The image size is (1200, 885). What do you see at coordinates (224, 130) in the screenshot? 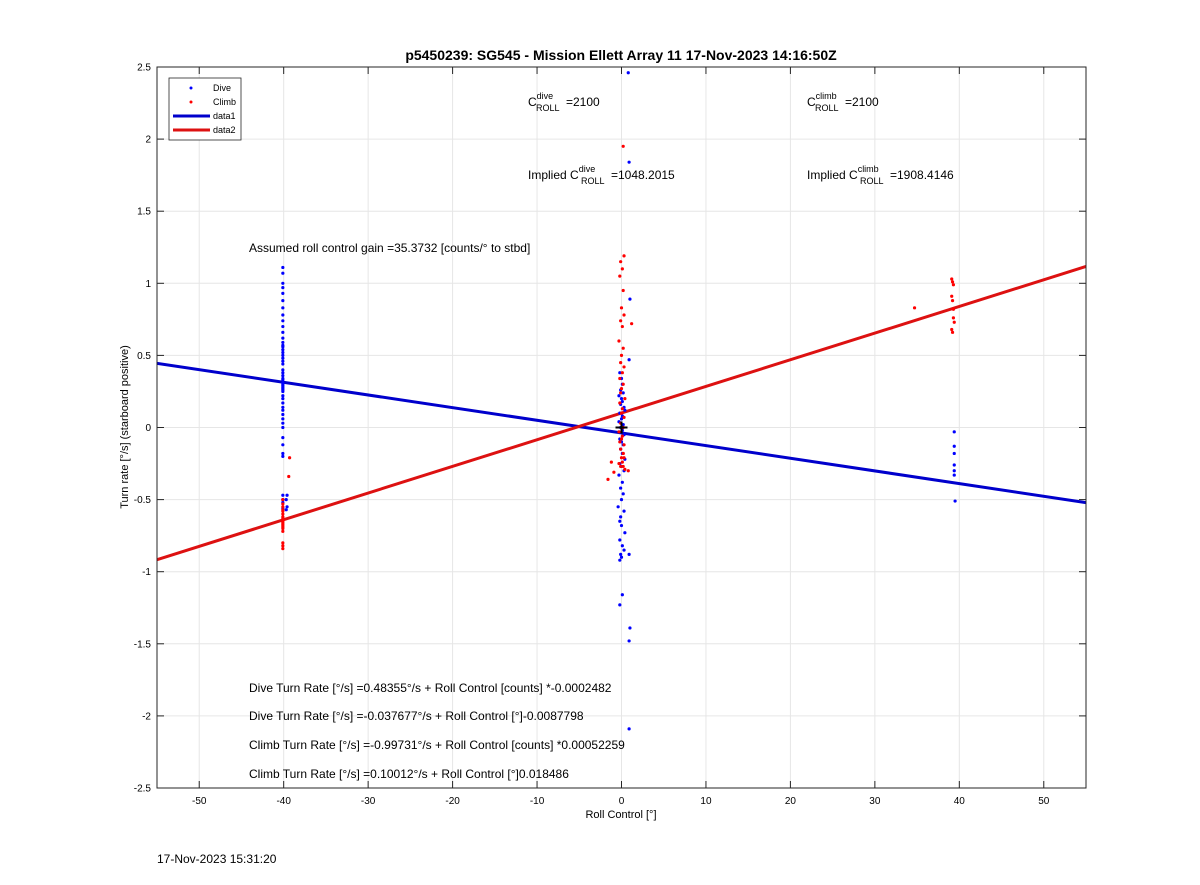
I see `legend-data2-label: data2` at bounding box center [224, 130].